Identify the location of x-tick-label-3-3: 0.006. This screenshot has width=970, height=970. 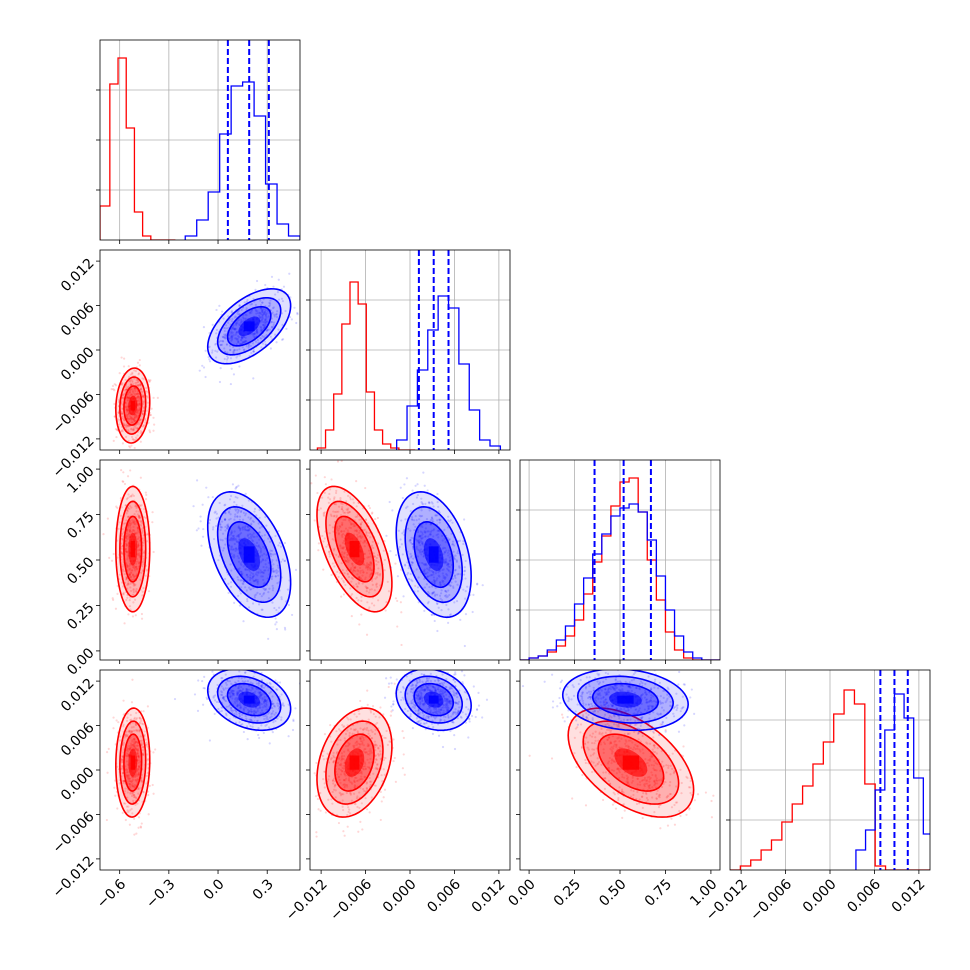
(864, 896).